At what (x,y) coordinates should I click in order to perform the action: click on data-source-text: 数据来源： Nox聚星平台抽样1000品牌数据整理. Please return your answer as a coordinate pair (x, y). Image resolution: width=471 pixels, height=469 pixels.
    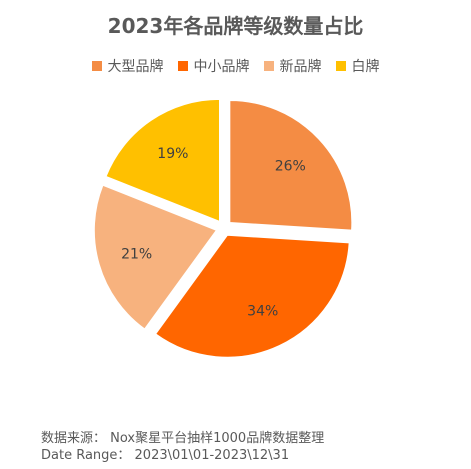
    Looking at the image, I should click on (183, 438).